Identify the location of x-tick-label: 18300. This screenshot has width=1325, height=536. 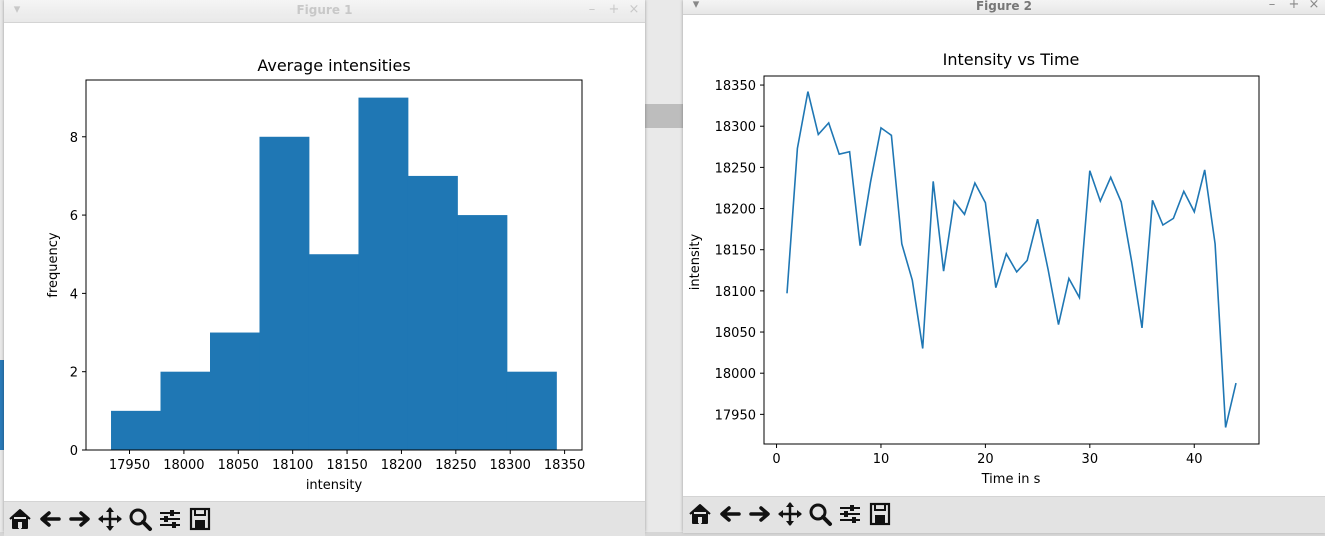
(510, 465).